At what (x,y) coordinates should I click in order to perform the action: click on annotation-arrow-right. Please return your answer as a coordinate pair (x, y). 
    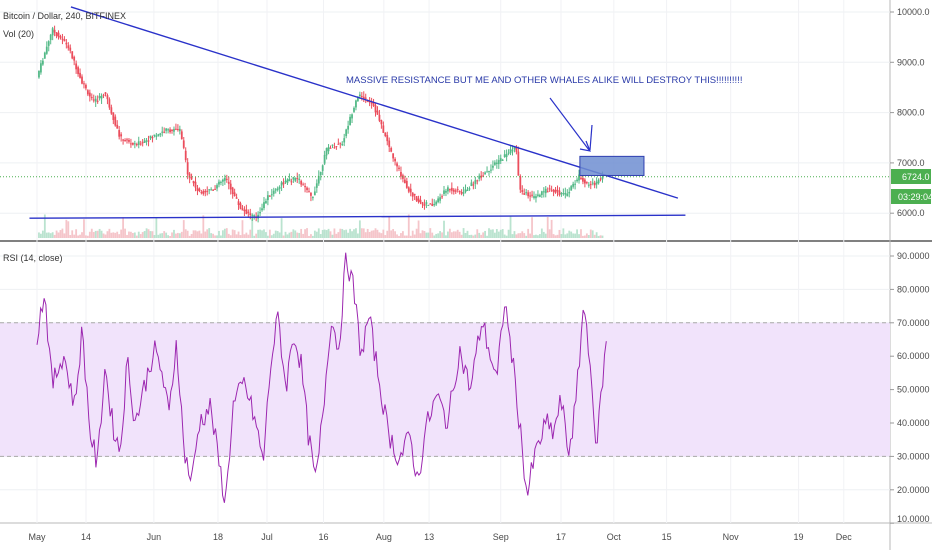
    Looking at the image, I should click on (591, 137).